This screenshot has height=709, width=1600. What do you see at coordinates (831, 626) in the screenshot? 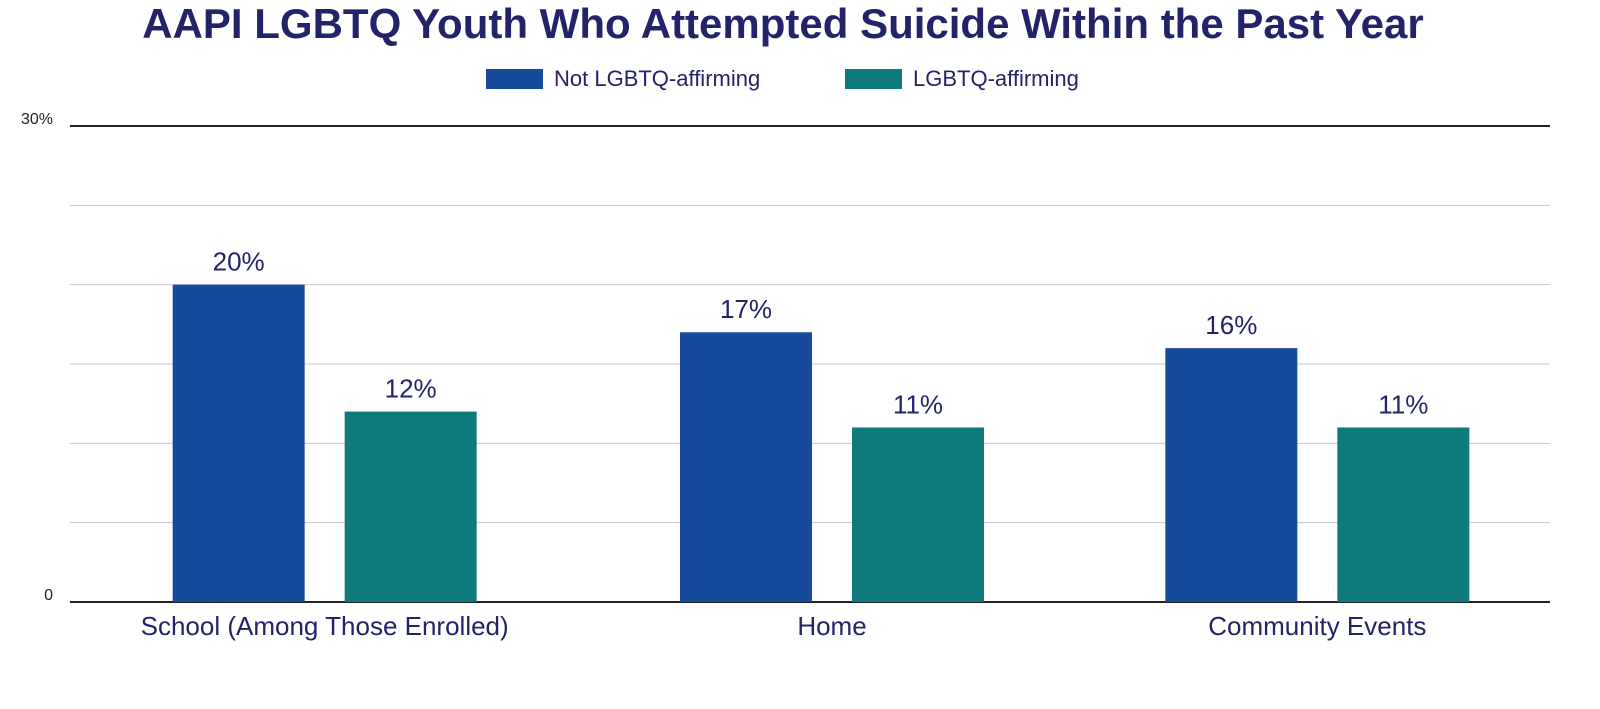
I see `x-tick-label: Home` at bounding box center [831, 626].